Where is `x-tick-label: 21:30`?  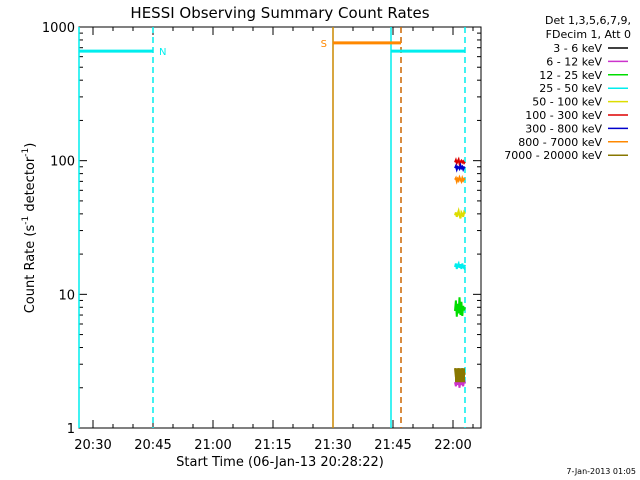
x-tick-label: 21:30 is located at coordinates (332, 445).